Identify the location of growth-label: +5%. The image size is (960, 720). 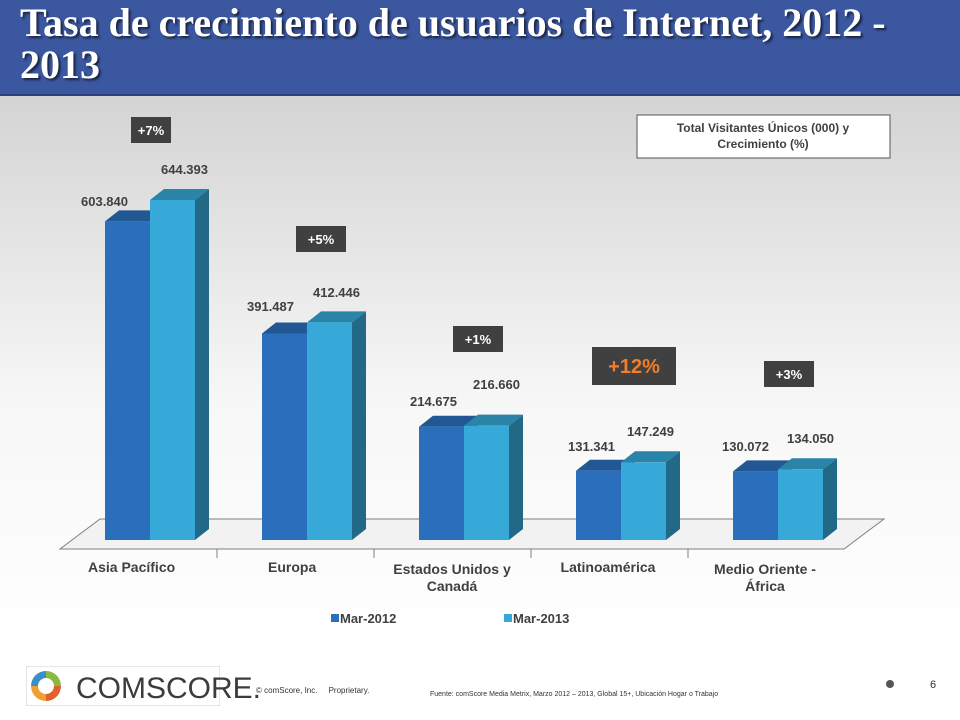
(321, 239).